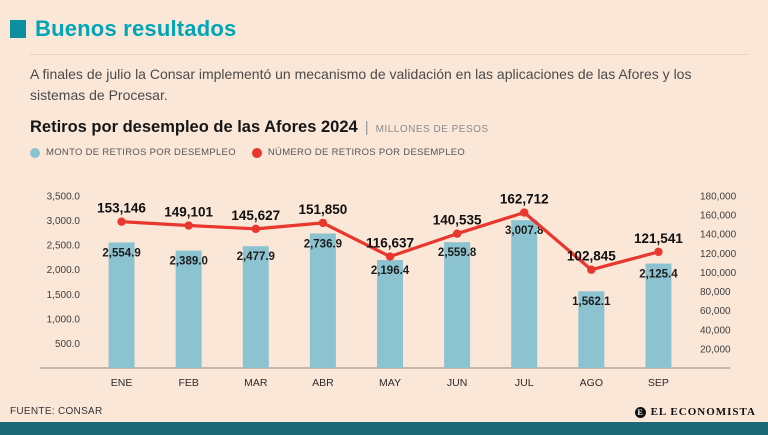 Image resolution: width=768 pixels, height=435 pixels. I want to click on source-note: FUENTE: CONSAR, so click(56, 411).